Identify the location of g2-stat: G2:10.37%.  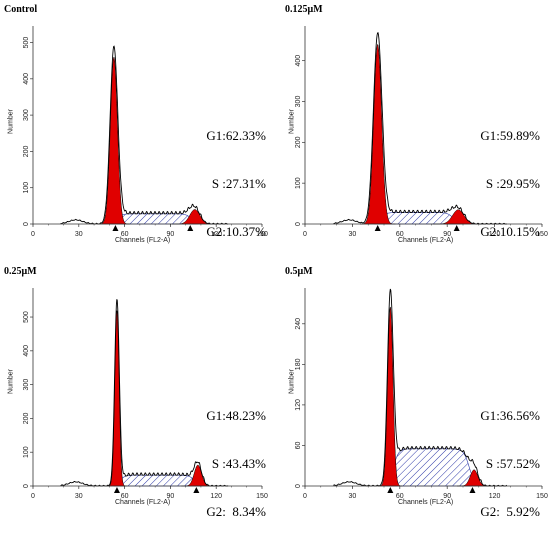
(236, 231).